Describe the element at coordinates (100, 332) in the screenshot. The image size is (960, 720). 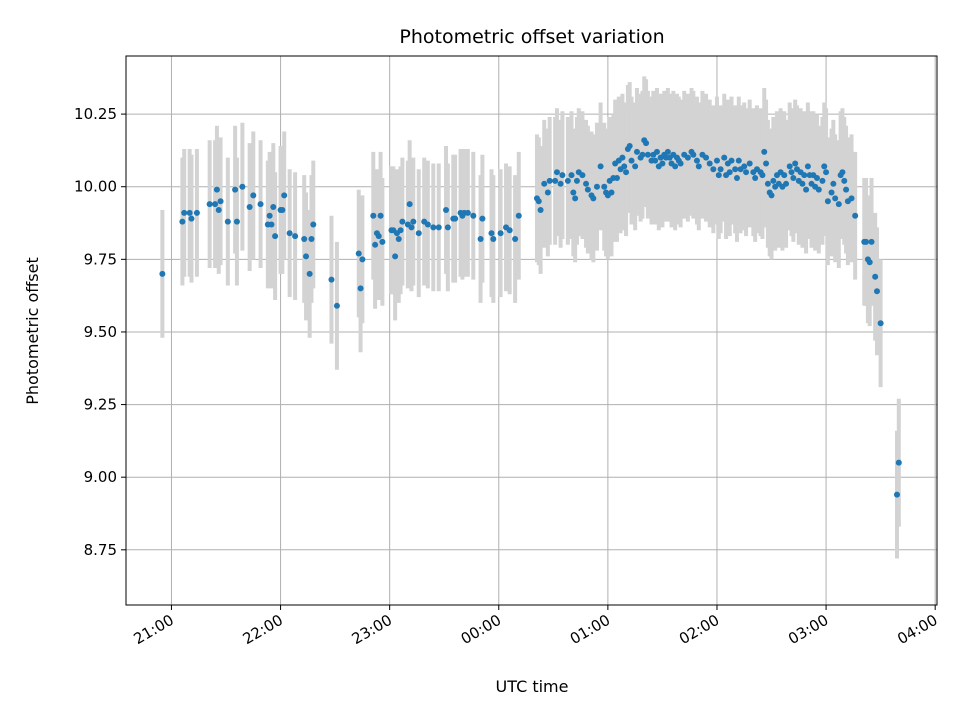
I see `y-tick-label: 9.50` at that location.